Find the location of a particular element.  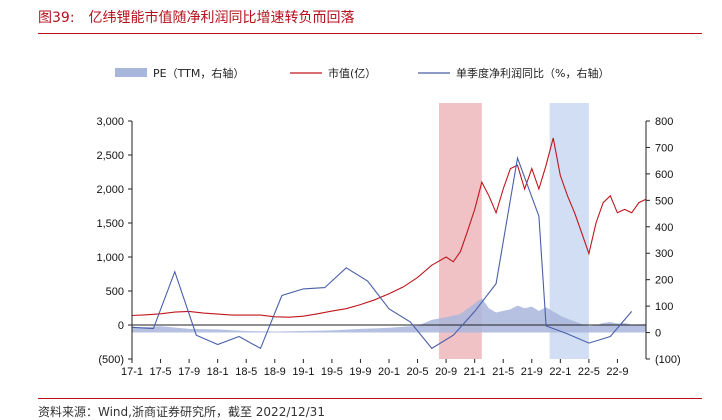

left-tick-label: (500) is located at coordinates (111, 360).